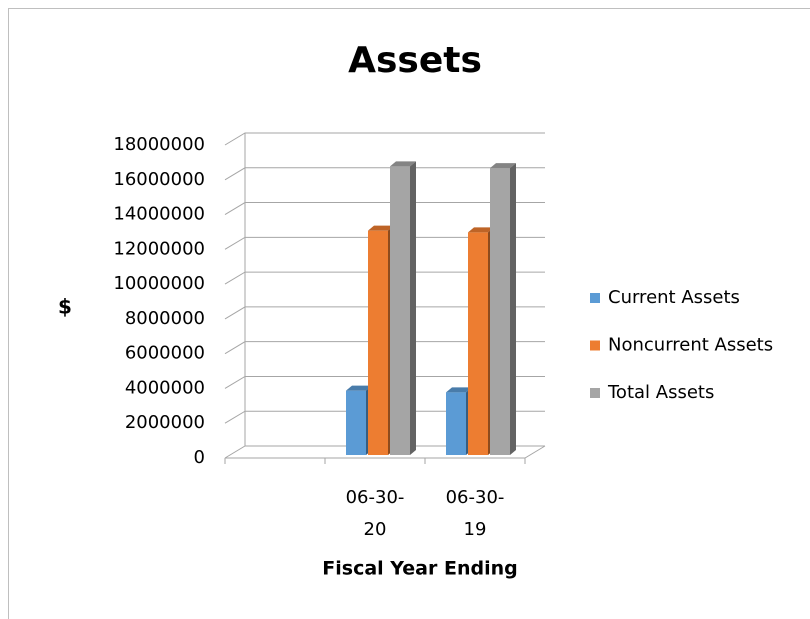 Image resolution: width=810 pixels, height=619 pixels. I want to click on y-tick-label: 6000000, so click(165, 353).